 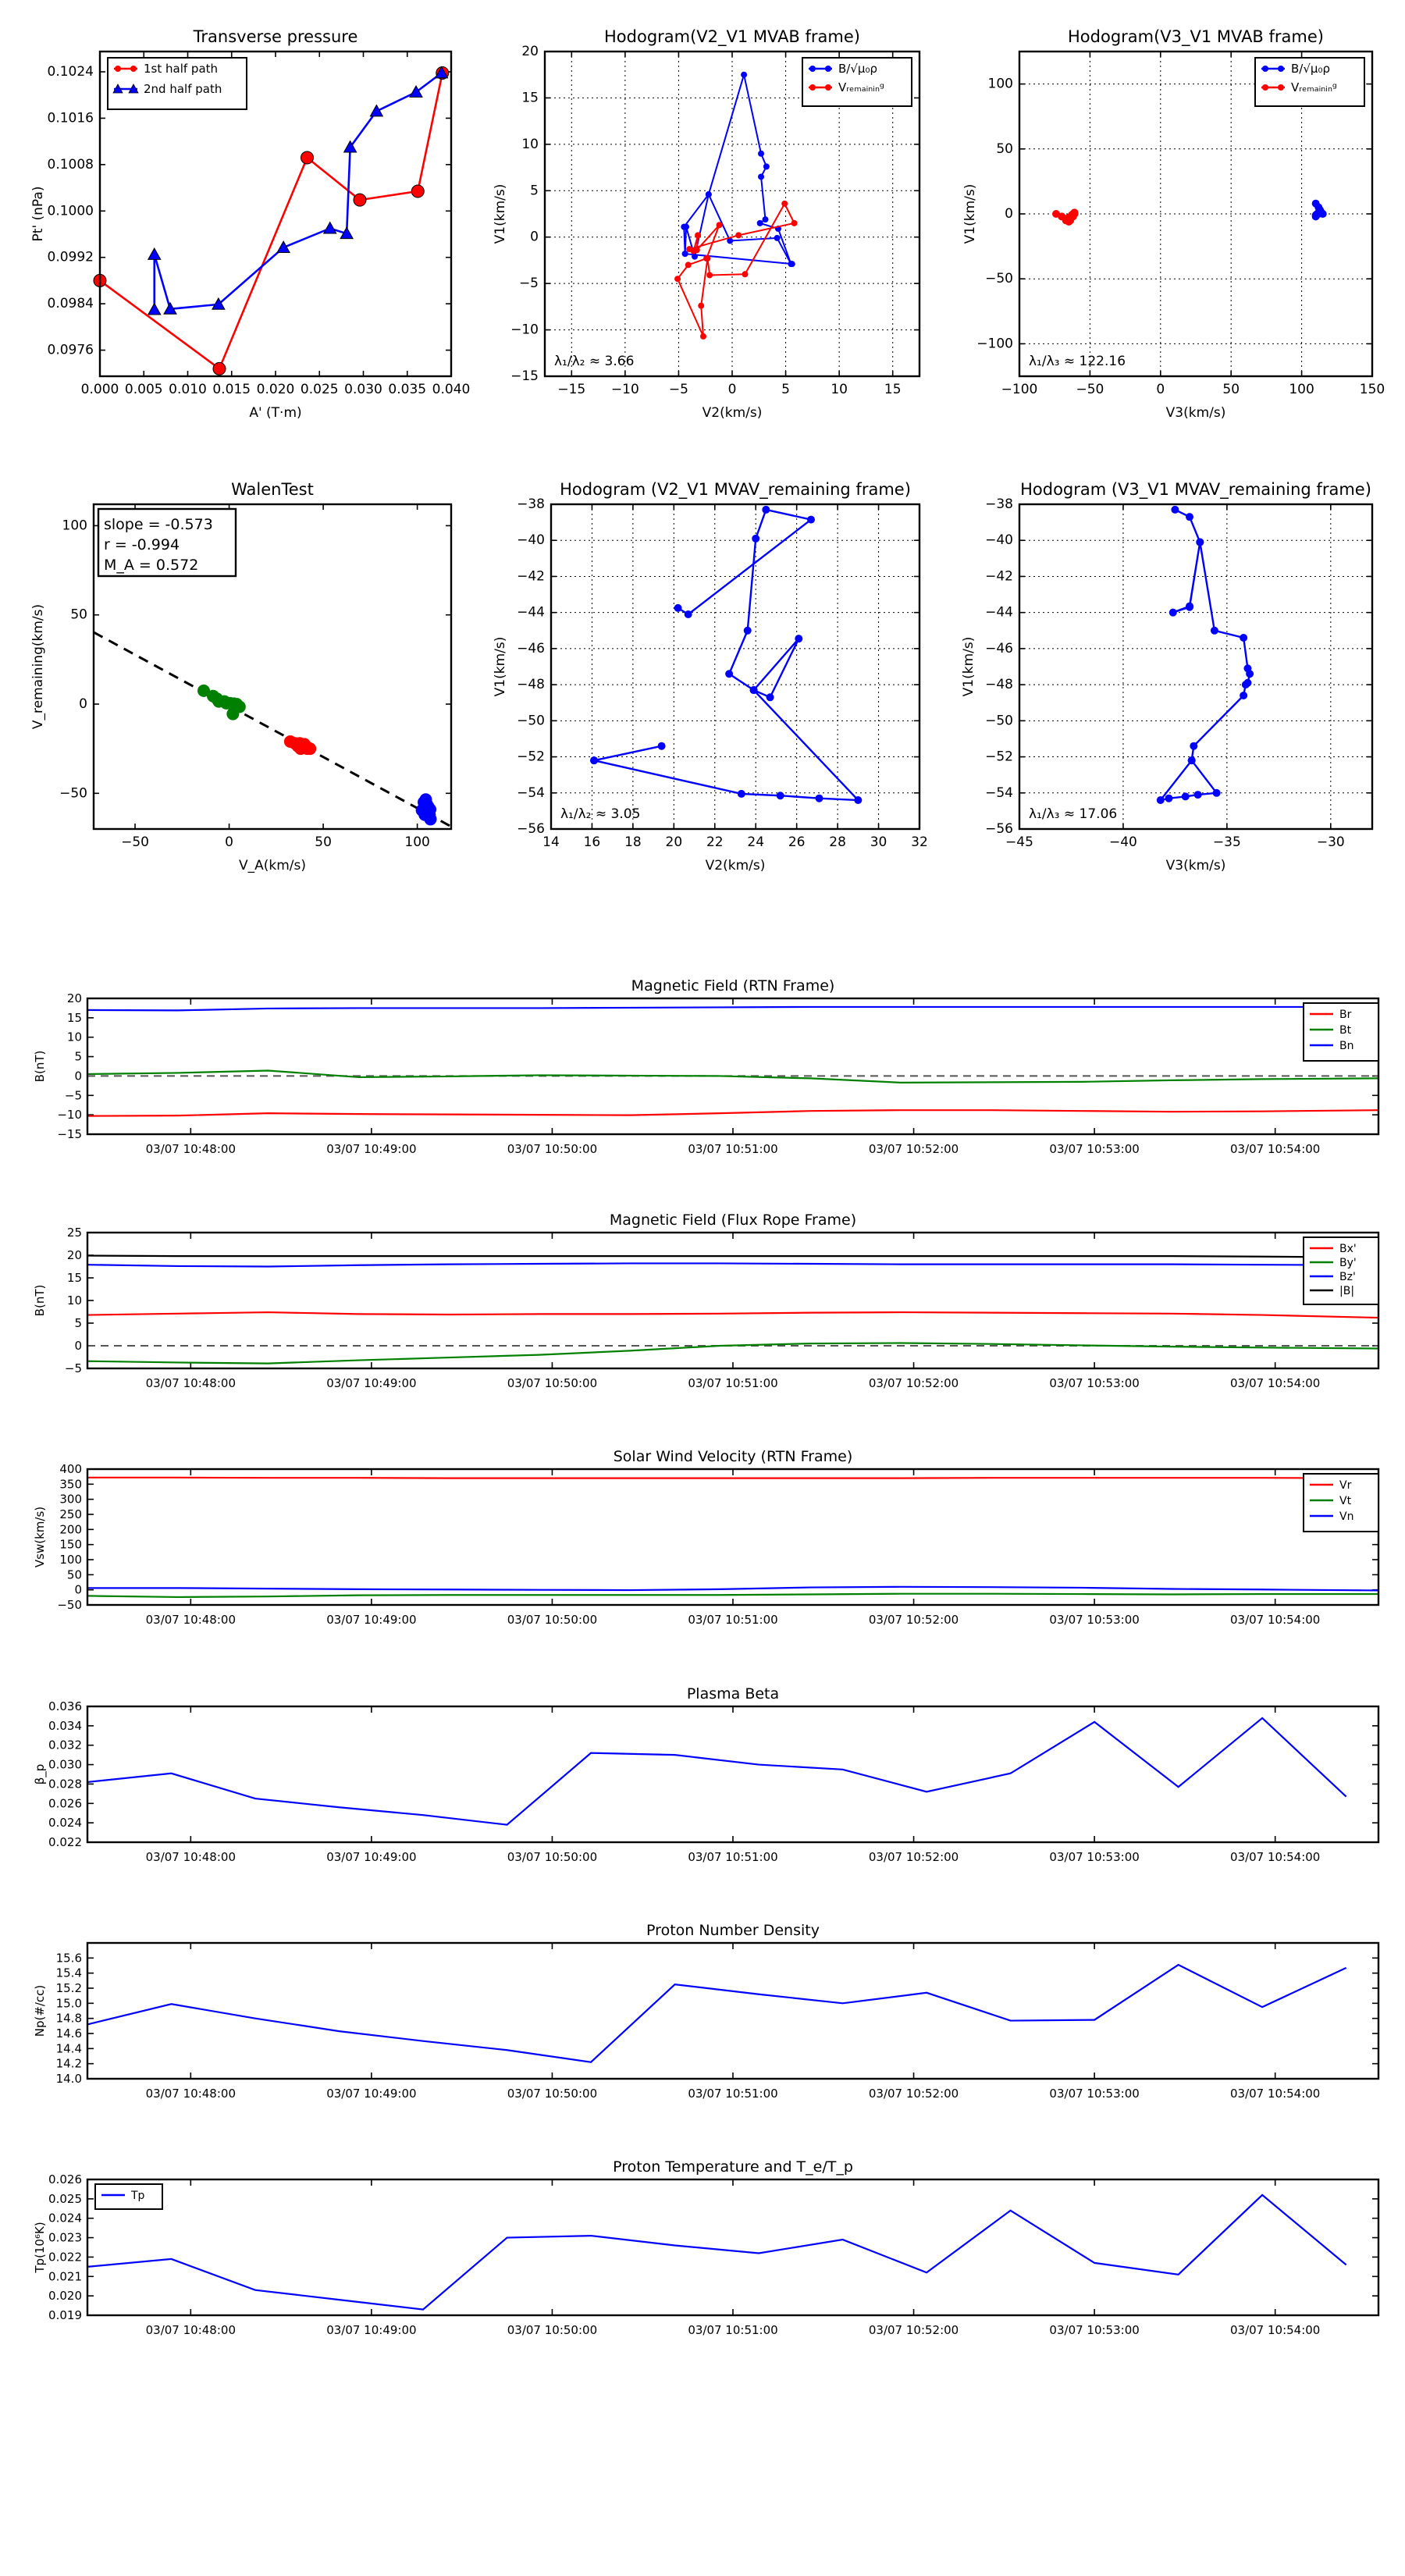 What do you see at coordinates (732, 413) in the screenshot?
I see `x-axis-label: V2(km/s)` at bounding box center [732, 413].